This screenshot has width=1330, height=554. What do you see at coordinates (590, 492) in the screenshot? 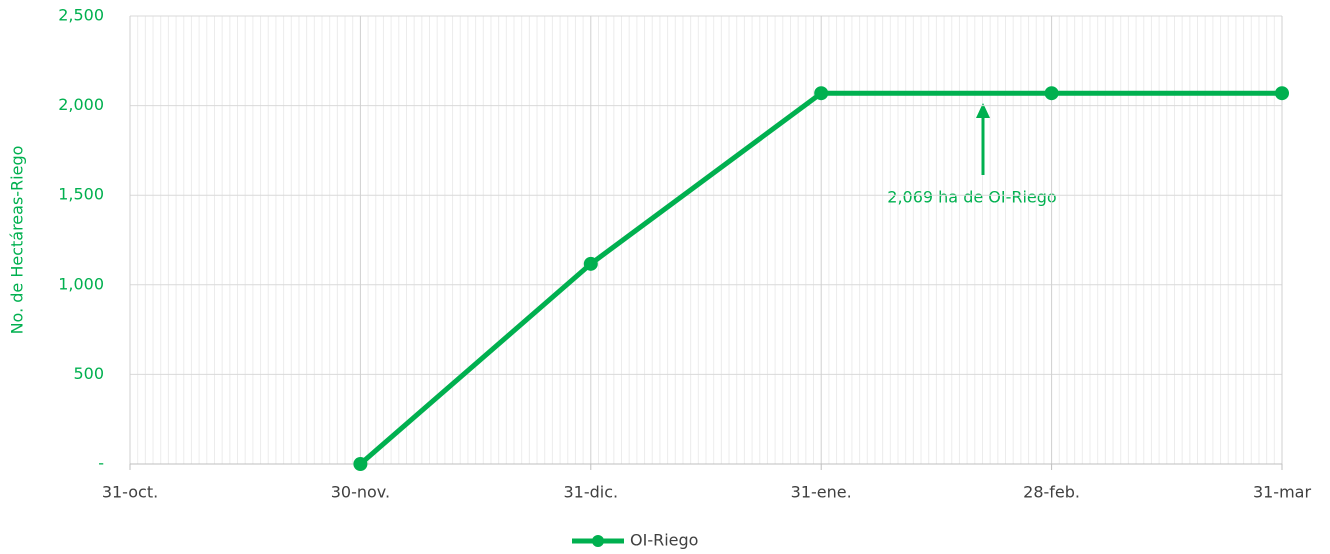
I see `x-tick-label: 31-dic.` at bounding box center [590, 492].